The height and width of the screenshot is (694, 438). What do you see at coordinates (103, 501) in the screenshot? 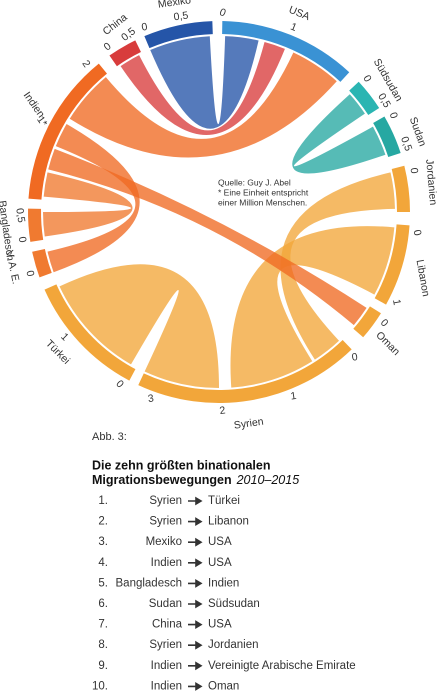
I see `rank: 1.` at bounding box center [103, 501].